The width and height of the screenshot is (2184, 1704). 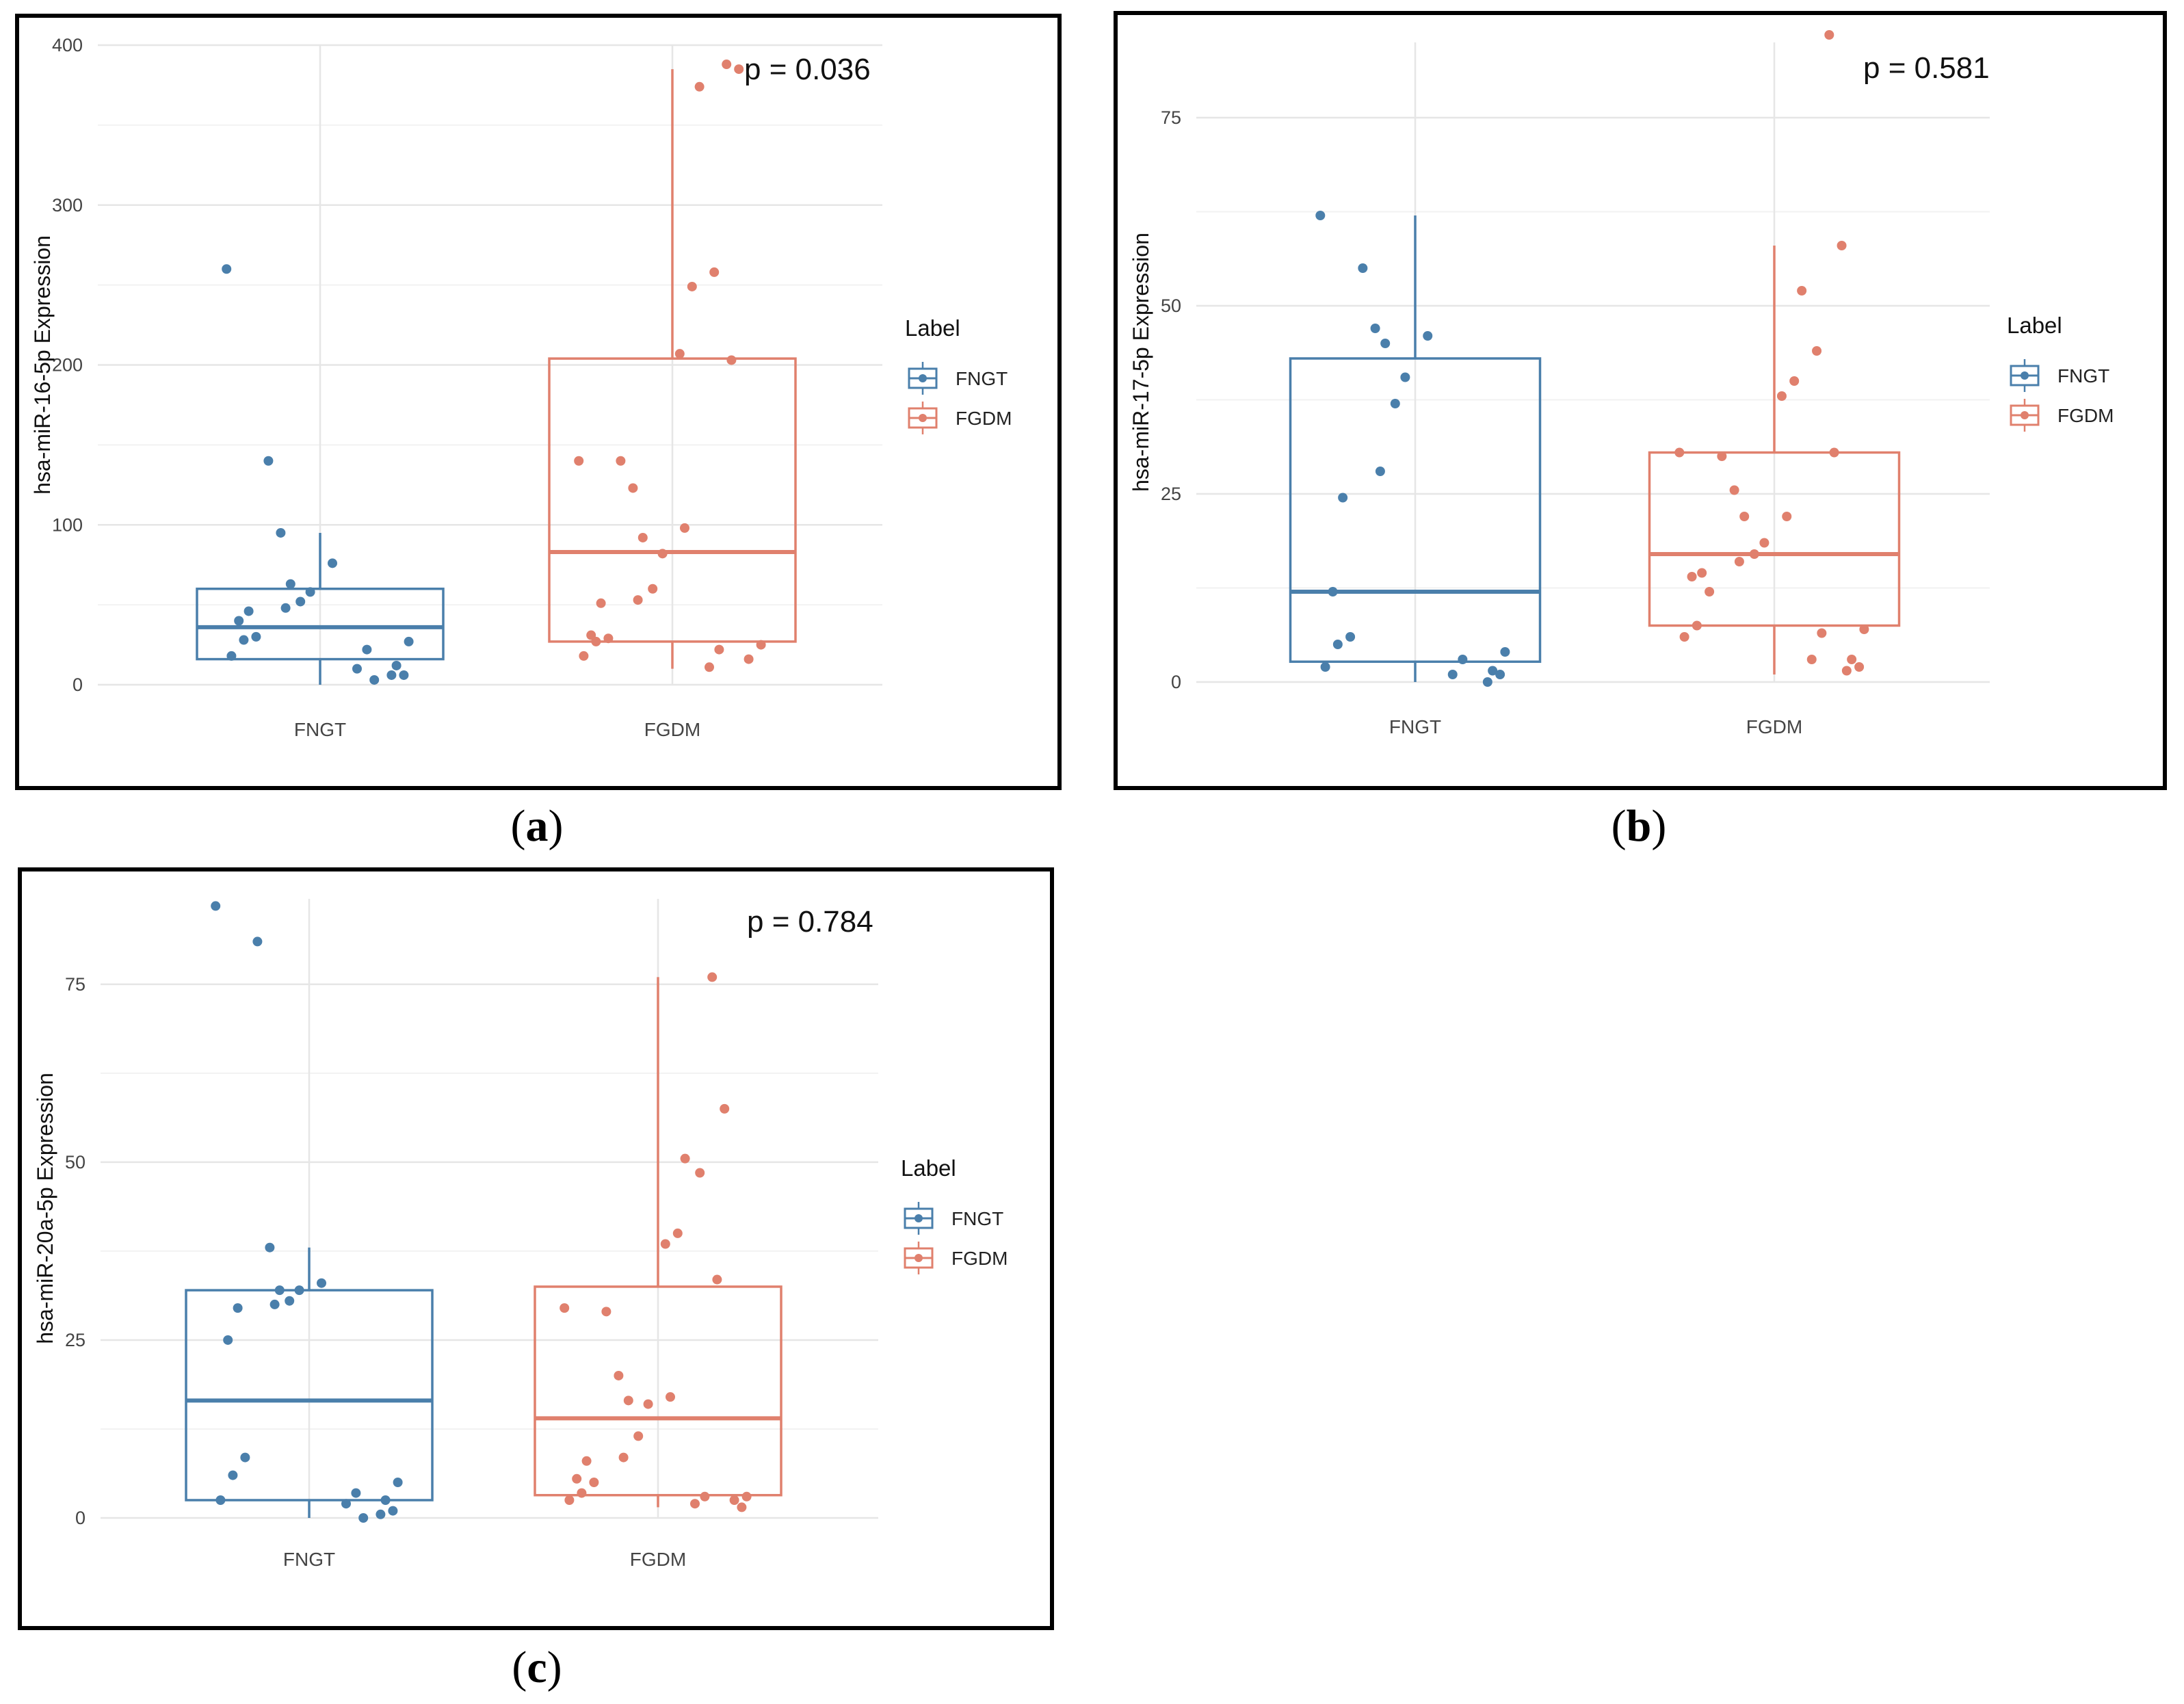 I want to click on chart-a-fgdm-box, so click(x=672, y=500).